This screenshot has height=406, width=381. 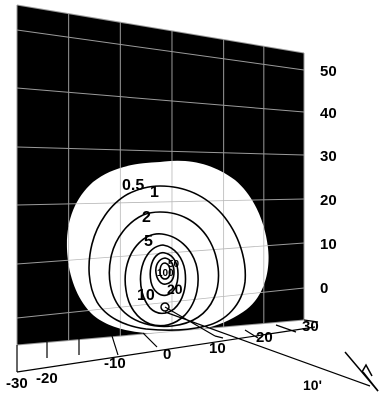 What do you see at coordinates (146, 217) in the screenshot?
I see `contour-level-label: 2` at bounding box center [146, 217].